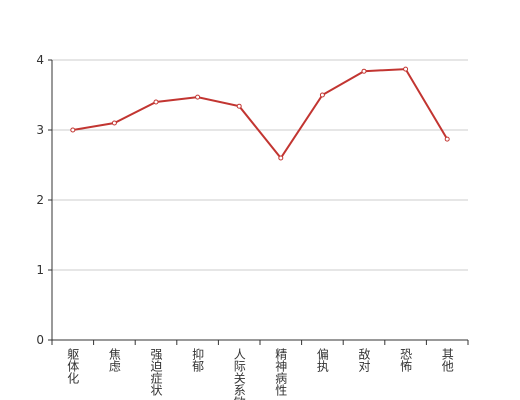 Image resolution: width=520 pixels, height=400 pixels. What do you see at coordinates (198, 360) in the screenshot?
I see `x-tick-label: 抑郁` at bounding box center [198, 360].